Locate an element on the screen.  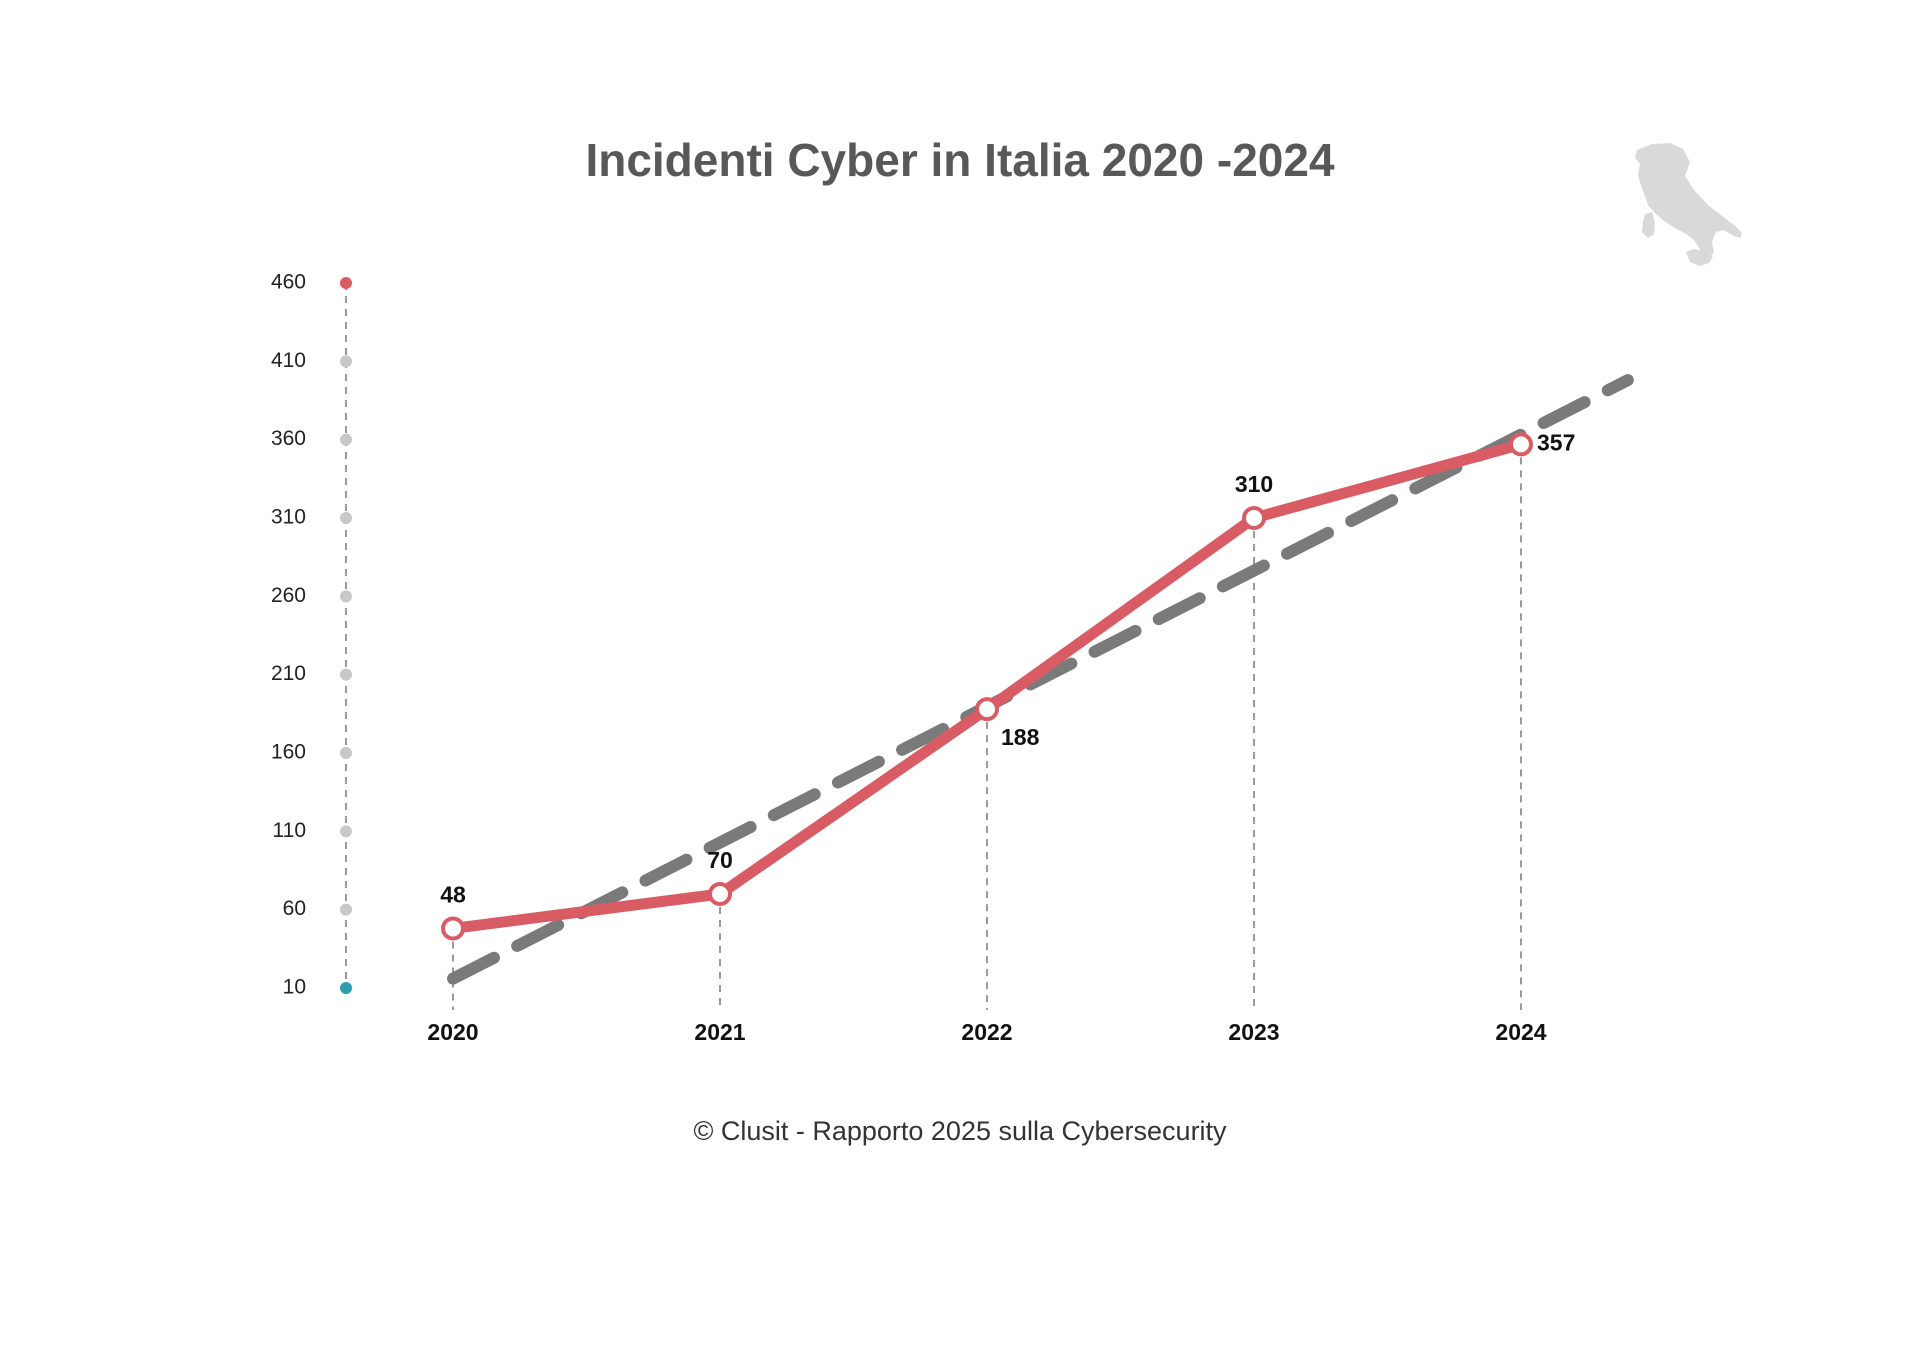
x-tick-label: 2020 is located at coordinates (452, 1032).